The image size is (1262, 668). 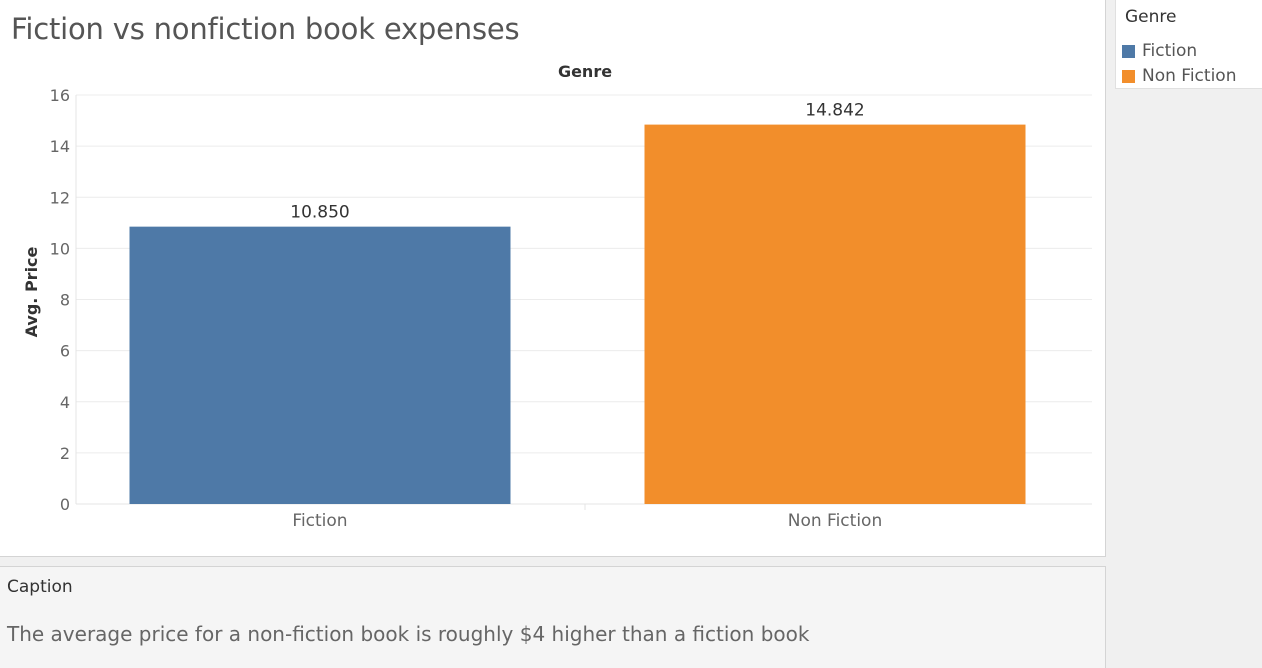 What do you see at coordinates (320, 365) in the screenshot?
I see `bar-fiction` at bounding box center [320, 365].